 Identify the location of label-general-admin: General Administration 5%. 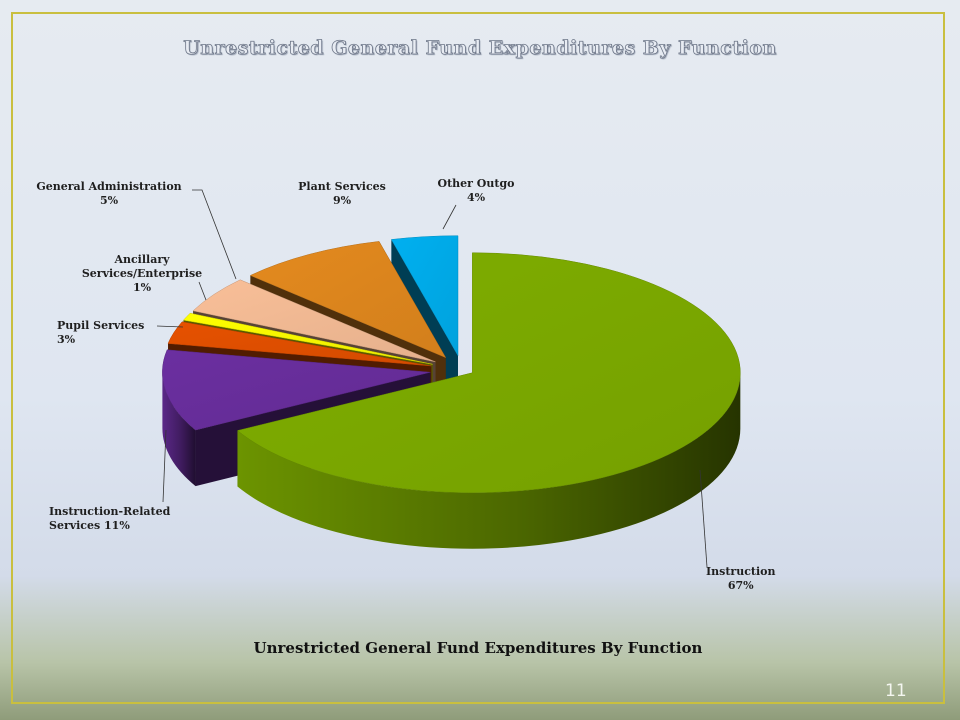
(109, 193).